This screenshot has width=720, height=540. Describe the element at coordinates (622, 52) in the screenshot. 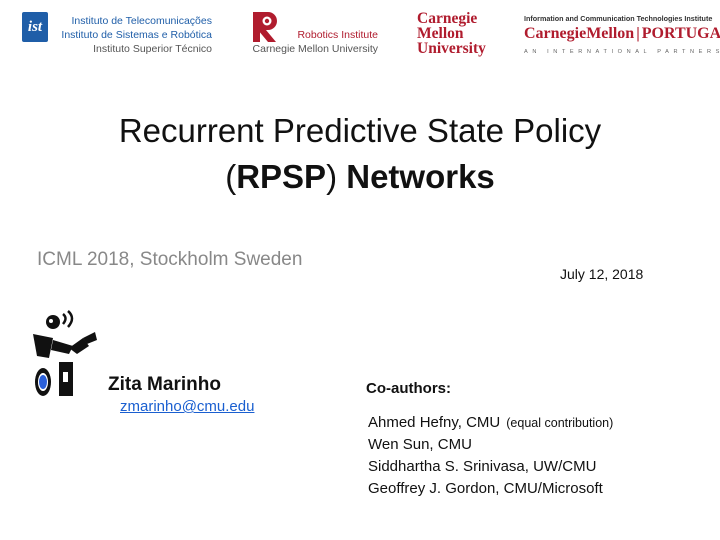

I see `cmu-portugal-tagline: AN INTERNATIONAL PARTNERSHIP` at that location.